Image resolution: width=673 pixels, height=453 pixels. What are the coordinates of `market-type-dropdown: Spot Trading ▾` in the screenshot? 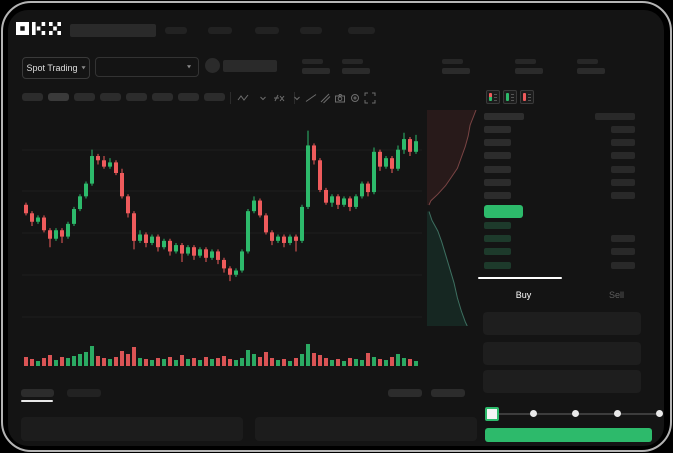 It's located at (56, 68).